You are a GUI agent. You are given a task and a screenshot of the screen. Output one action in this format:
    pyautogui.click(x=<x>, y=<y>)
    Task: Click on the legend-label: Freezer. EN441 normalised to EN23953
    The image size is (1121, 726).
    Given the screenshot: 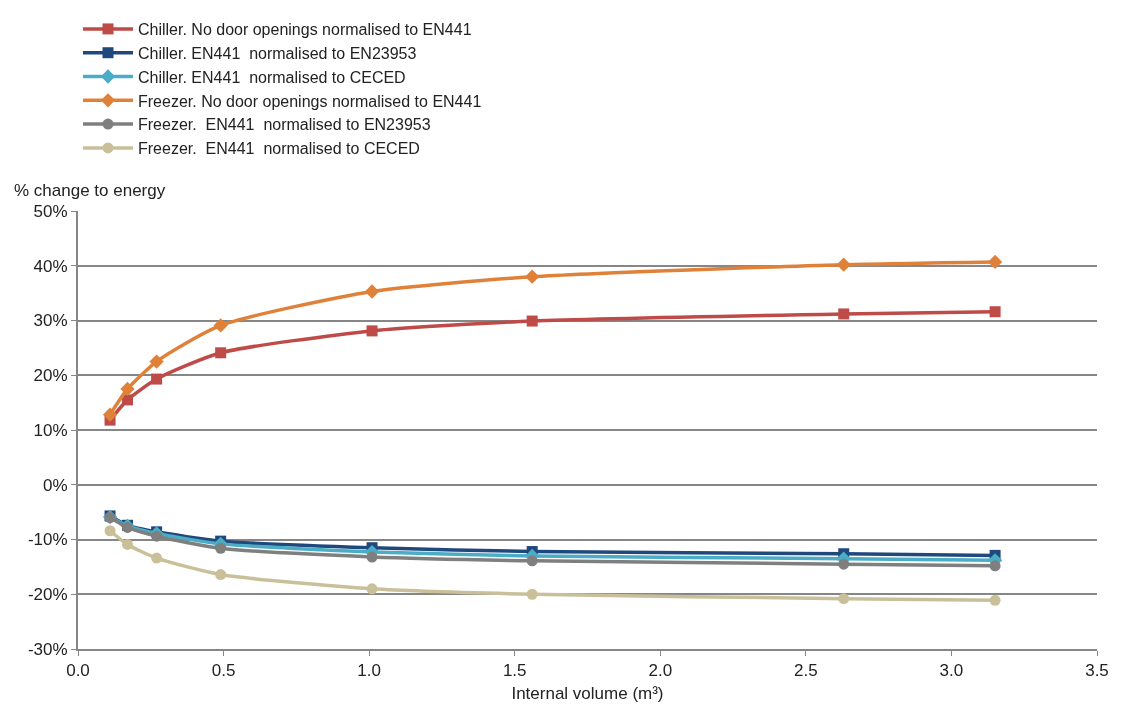 What is the action you would take?
    pyautogui.click(x=284, y=125)
    